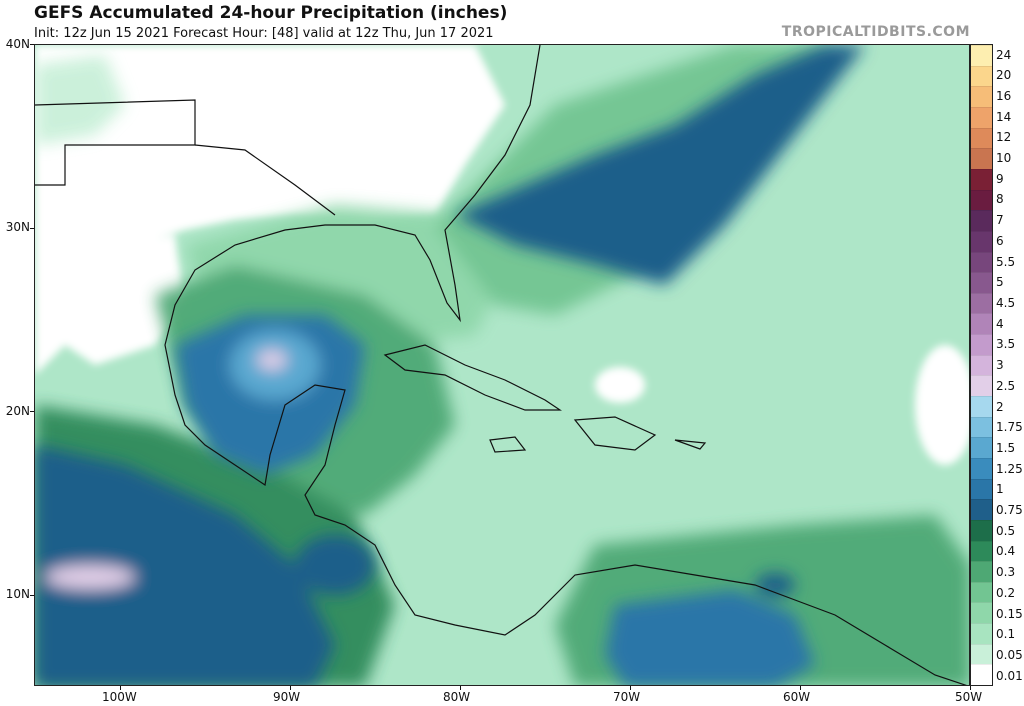 This screenshot has width=1024, height=706. I want to click on colorbar-label: 2.5, so click(1006, 385).